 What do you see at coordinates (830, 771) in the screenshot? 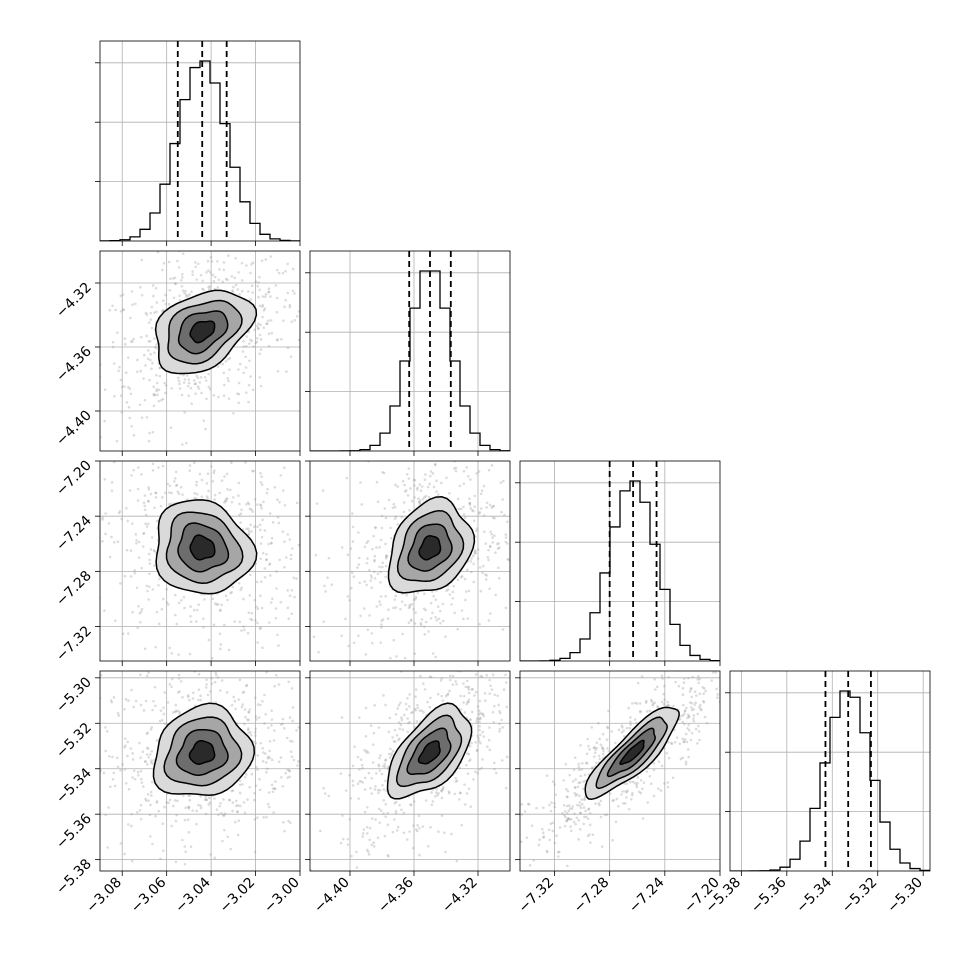
I see `panel-frame` at bounding box center [830, 771].